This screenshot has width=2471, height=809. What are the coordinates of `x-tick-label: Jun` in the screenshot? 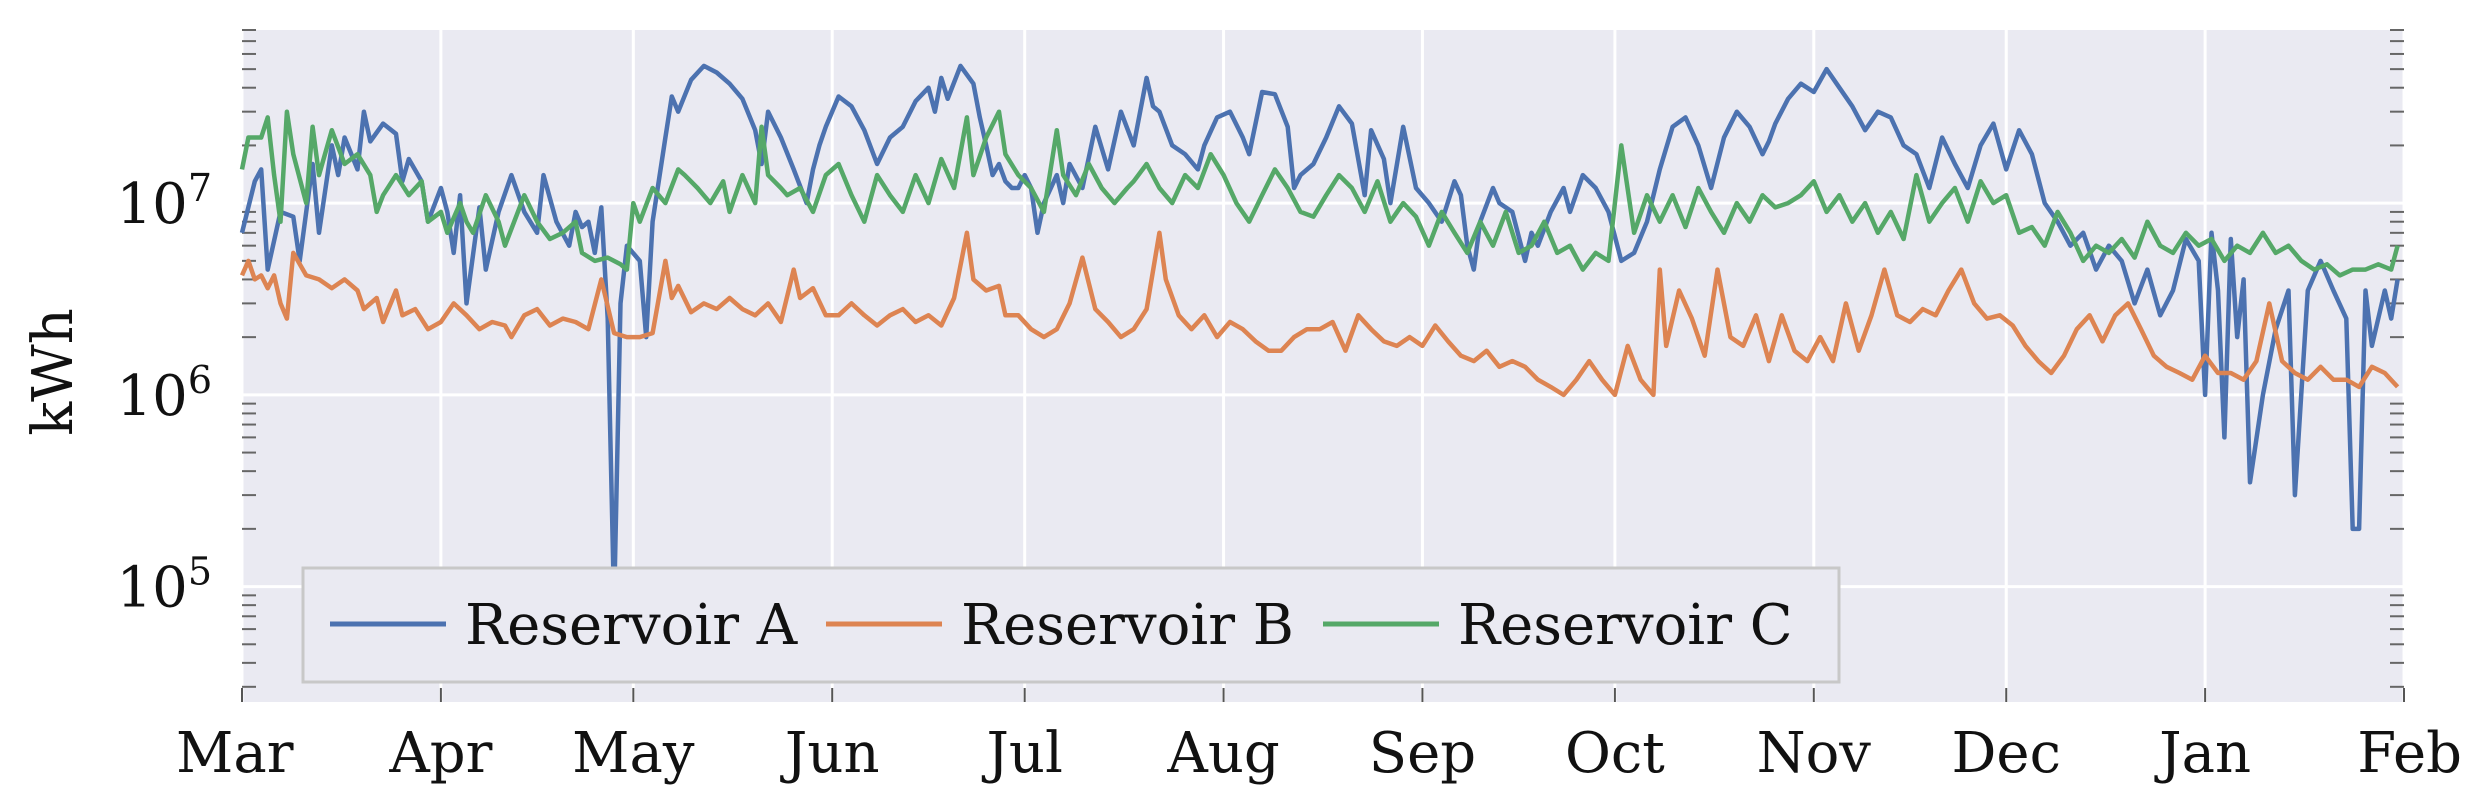 It's located at (830, 753).